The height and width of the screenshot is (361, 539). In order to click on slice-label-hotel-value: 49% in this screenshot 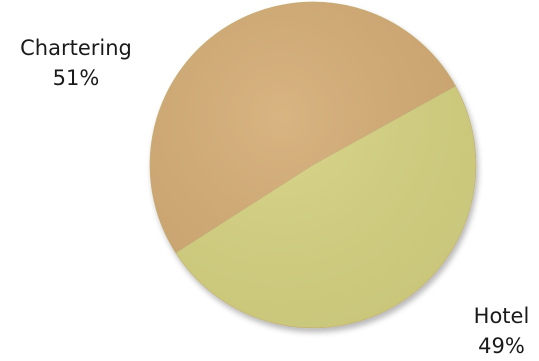, I will do `click(501, 346)`.